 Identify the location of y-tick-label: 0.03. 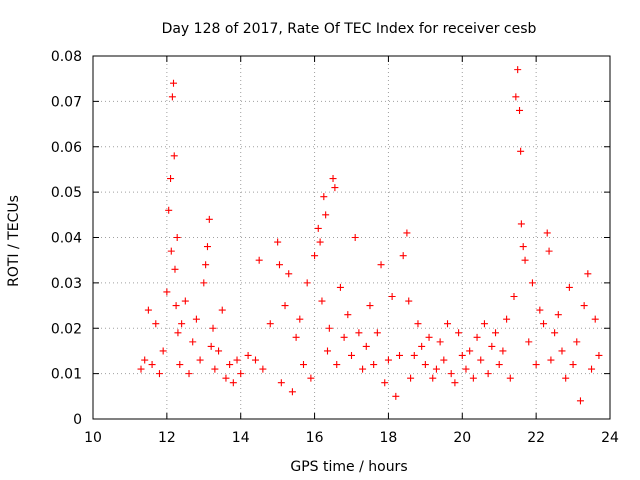
(66, 284).